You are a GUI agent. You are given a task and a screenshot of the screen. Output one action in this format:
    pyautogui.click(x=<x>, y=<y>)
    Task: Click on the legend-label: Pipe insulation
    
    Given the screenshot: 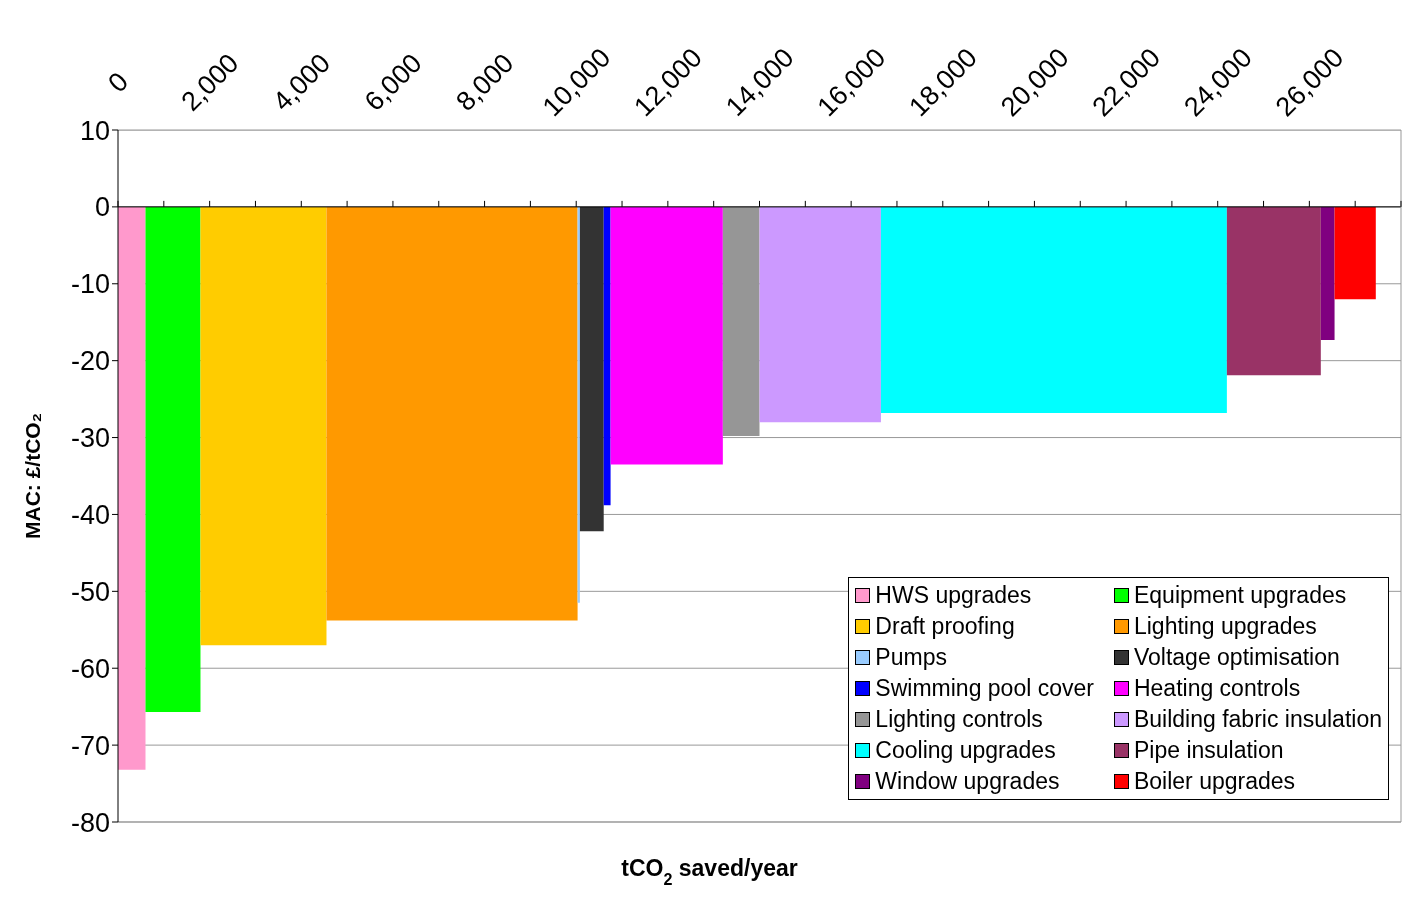 What is the action you would take?
    pyautogui.click(x=1208, y=750)
    